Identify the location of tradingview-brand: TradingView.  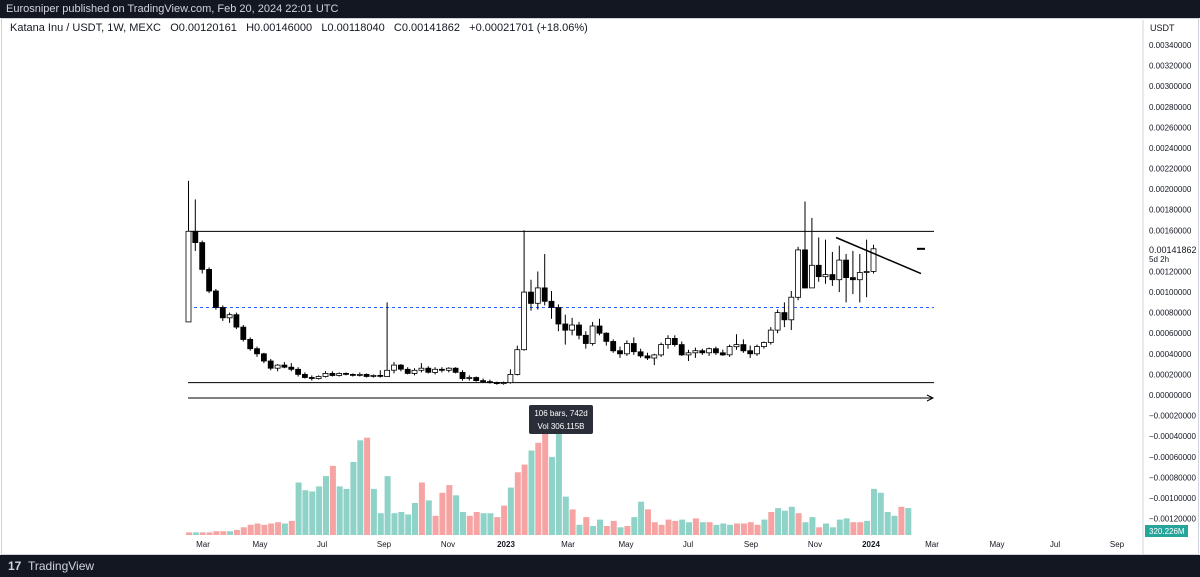
(61, 566).